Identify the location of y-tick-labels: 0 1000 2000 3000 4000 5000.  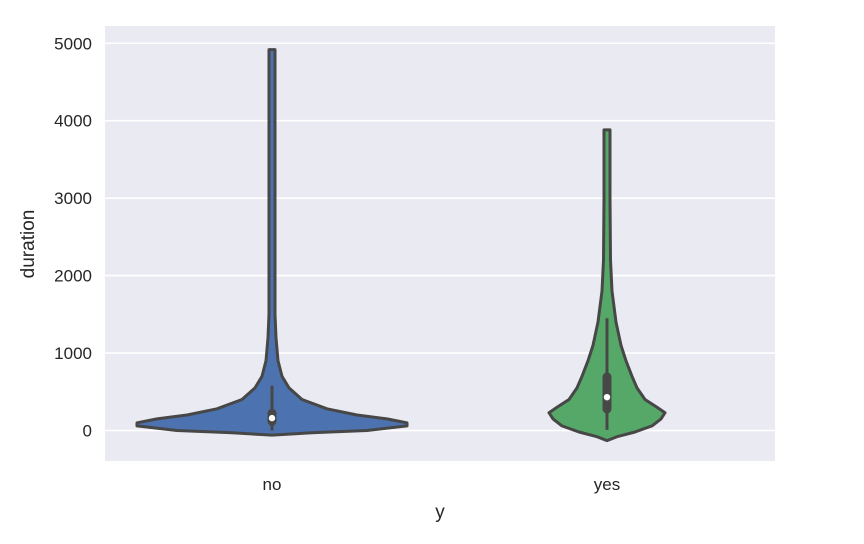
(73, 237).